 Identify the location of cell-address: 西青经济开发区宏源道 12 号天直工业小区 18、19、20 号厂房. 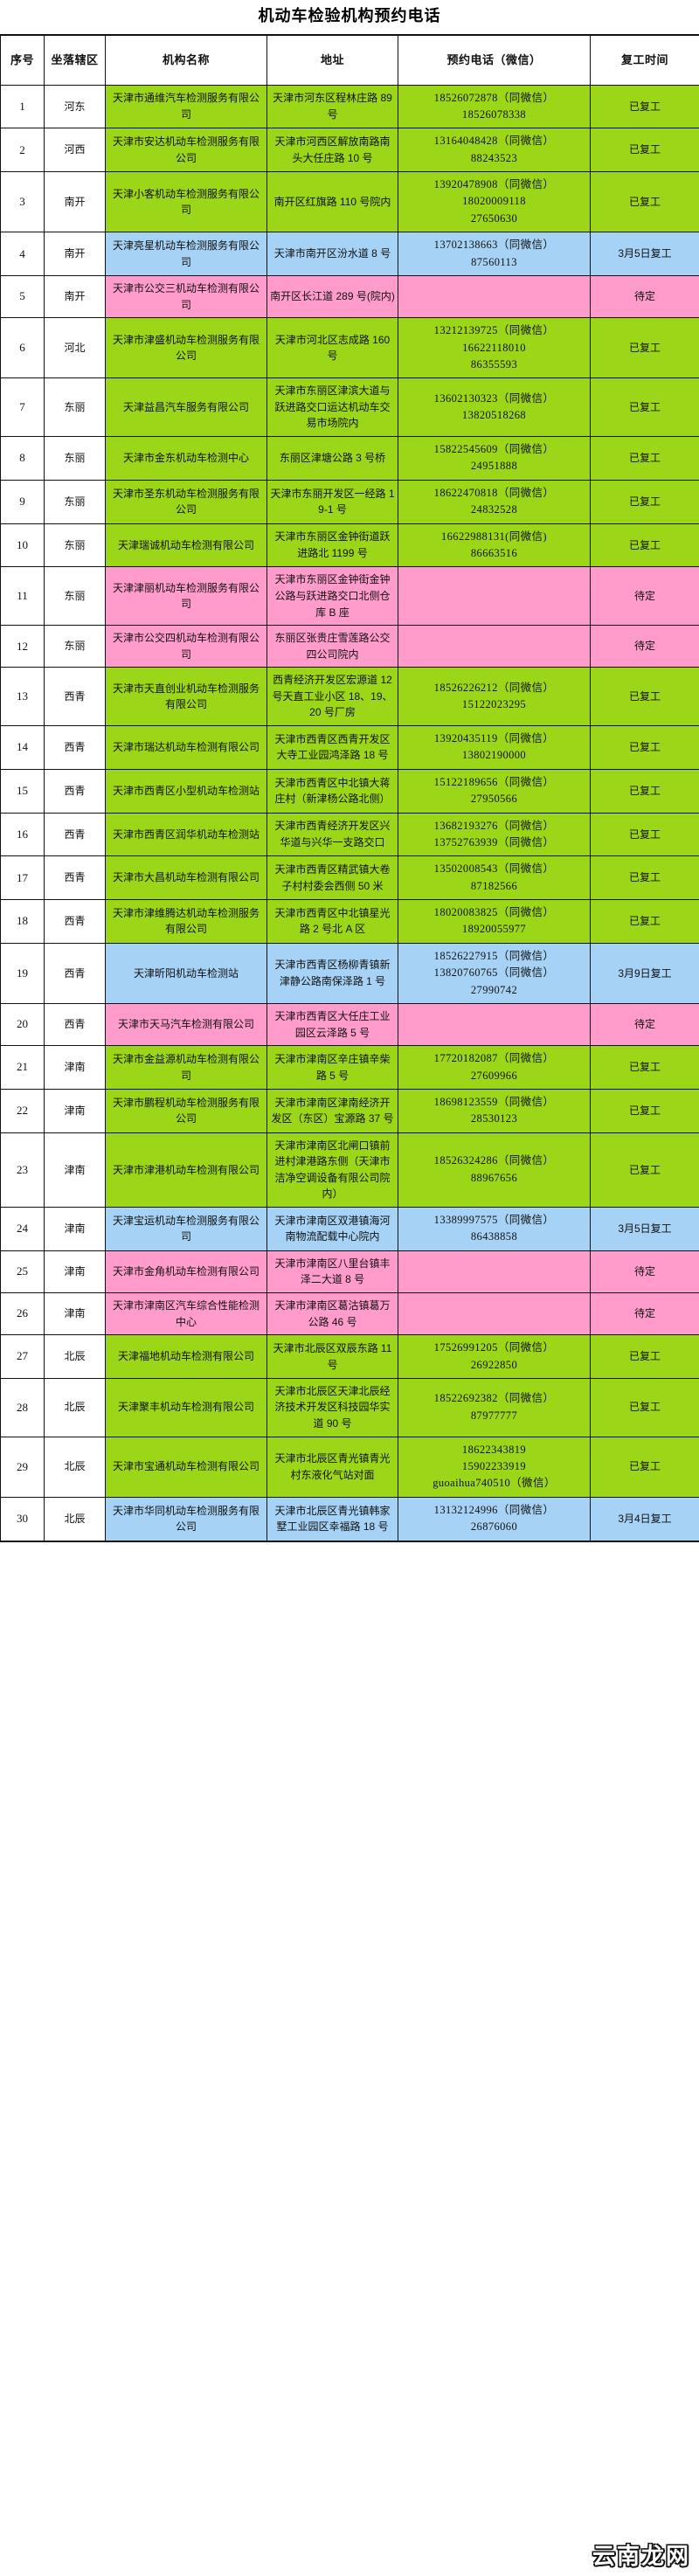
(332, 697).